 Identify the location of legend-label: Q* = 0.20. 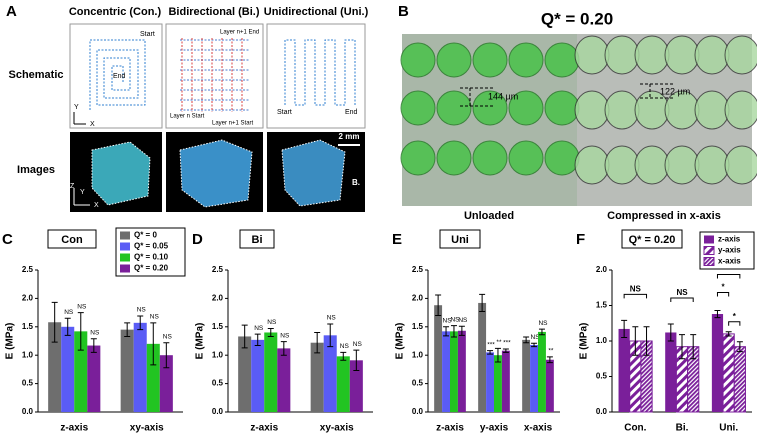
(151, 268).